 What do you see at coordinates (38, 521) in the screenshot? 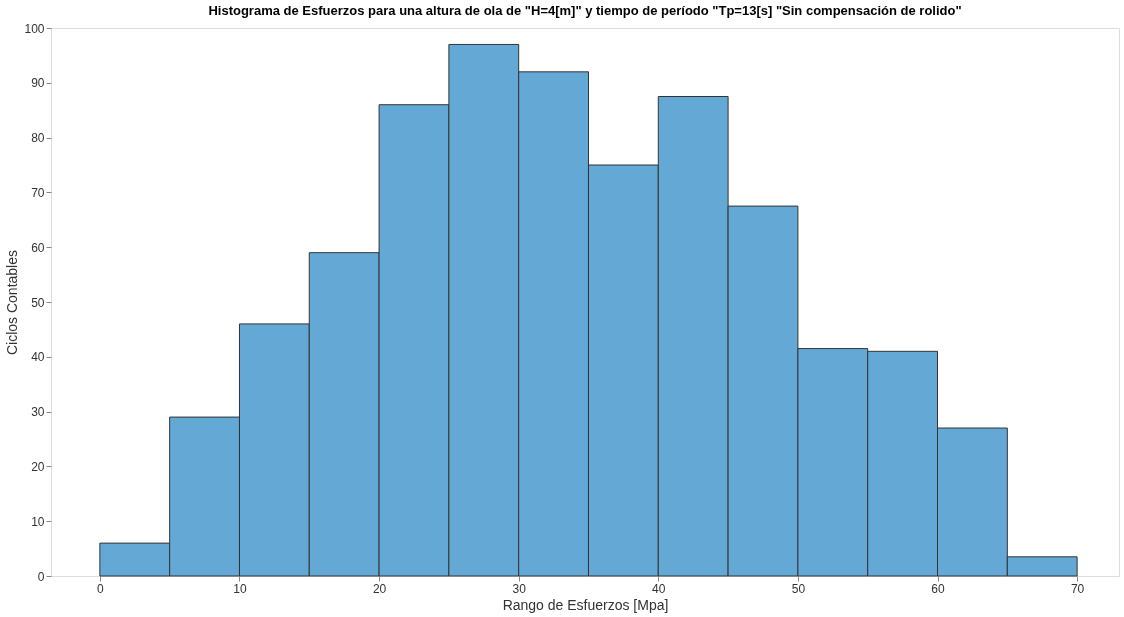
I see `y-tick-label: 10` at bounding box center [38, 521].